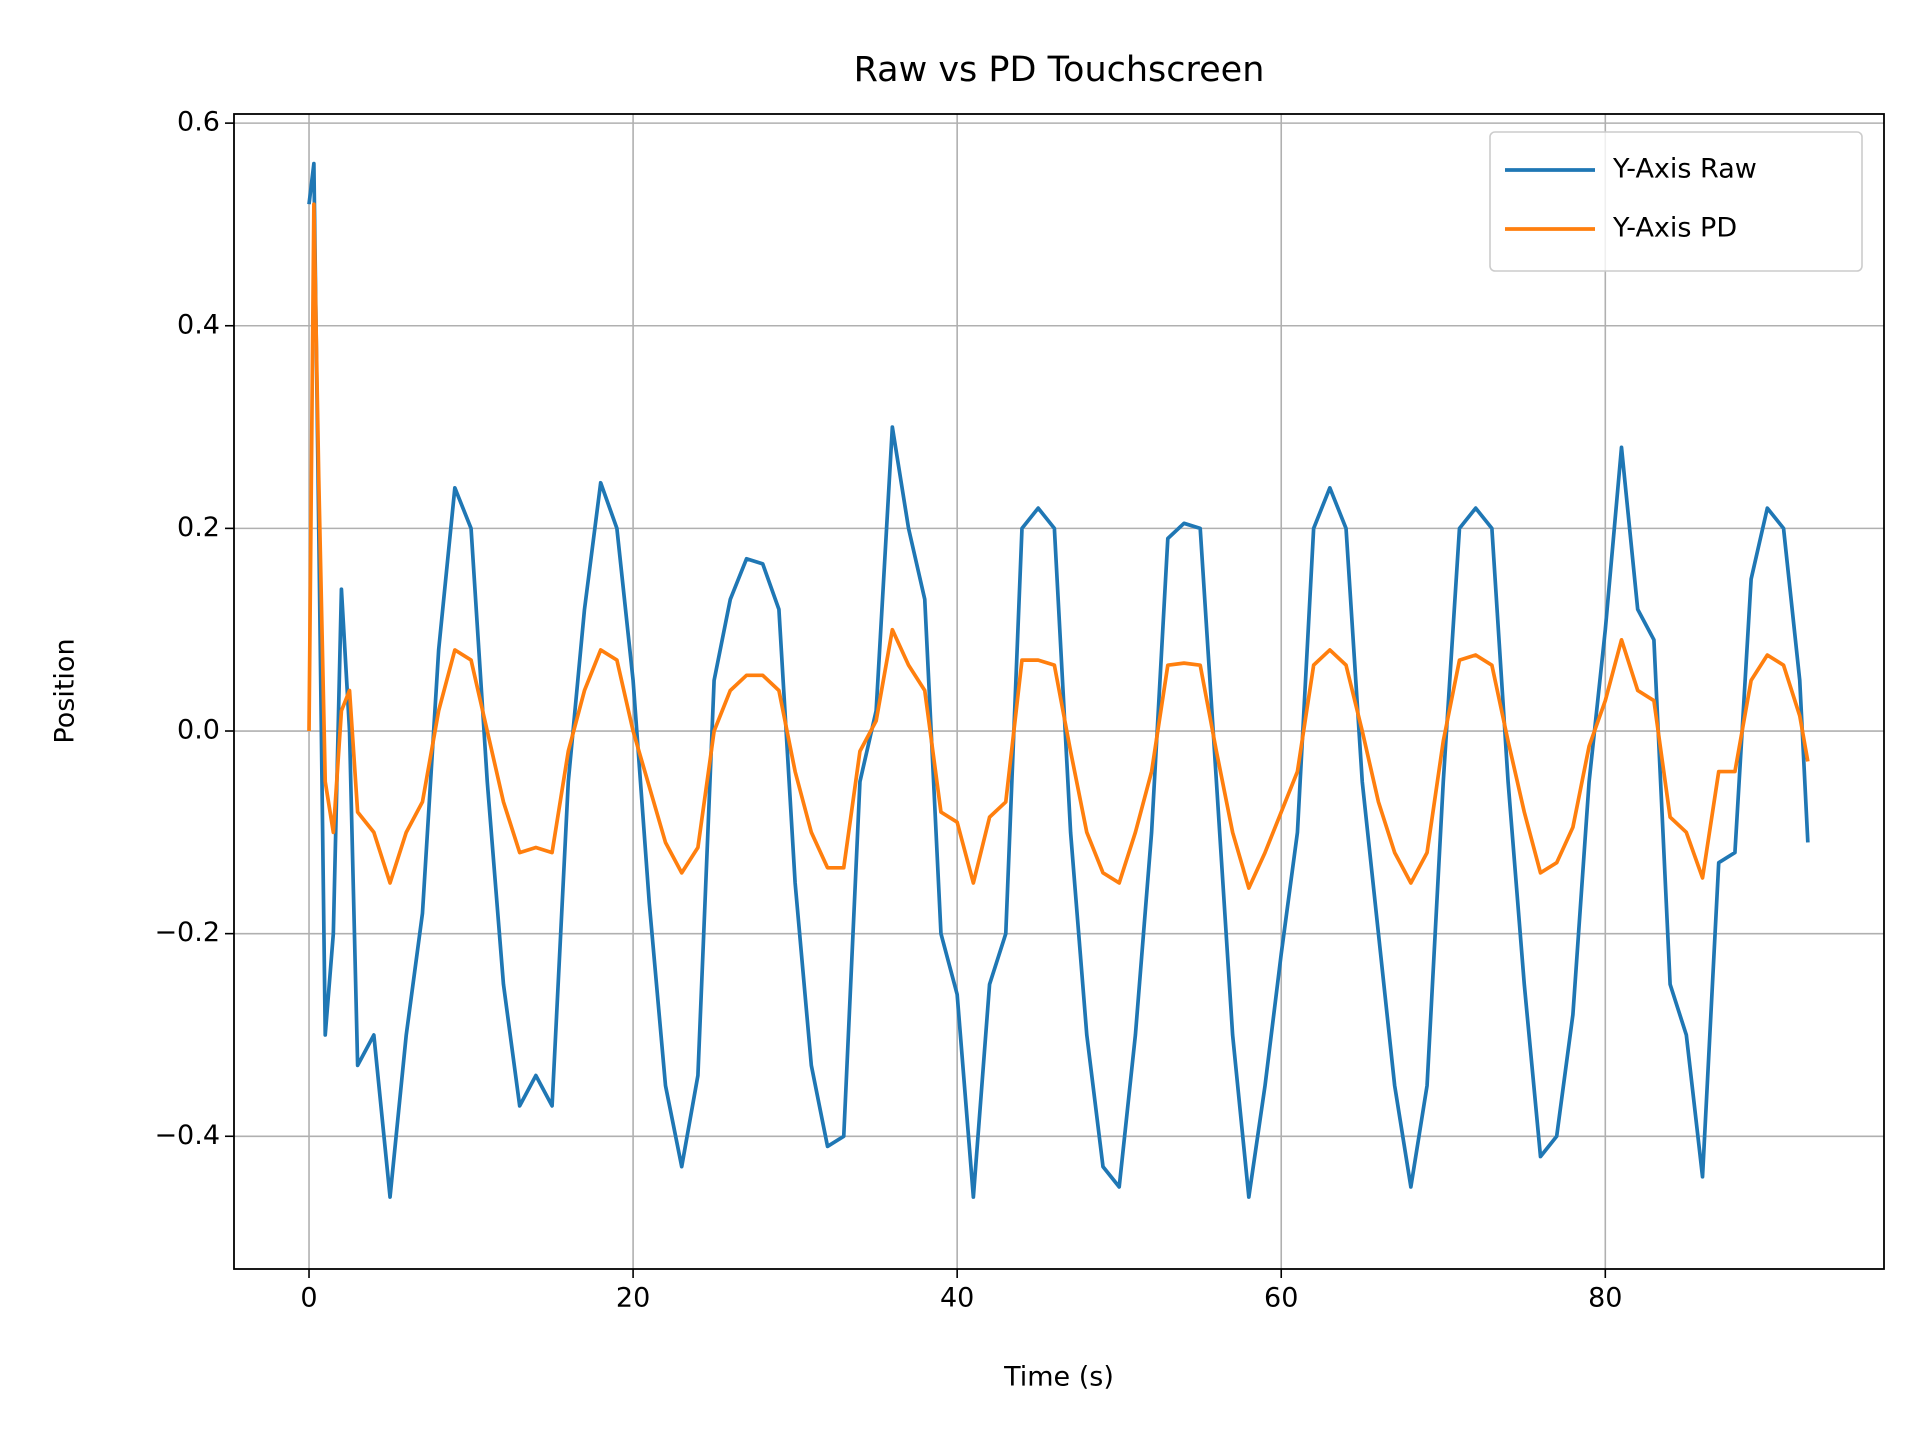  What do you see at coordinates (198, 527) in the screenshot?
I see `y-tick-label: 0.2` at bounding box center [198, 527].